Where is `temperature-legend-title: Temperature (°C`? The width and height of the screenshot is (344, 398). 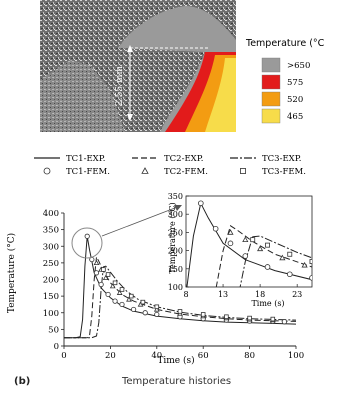 temperature-legend-title: Temperature (°C is located at coordinates (285, 43).